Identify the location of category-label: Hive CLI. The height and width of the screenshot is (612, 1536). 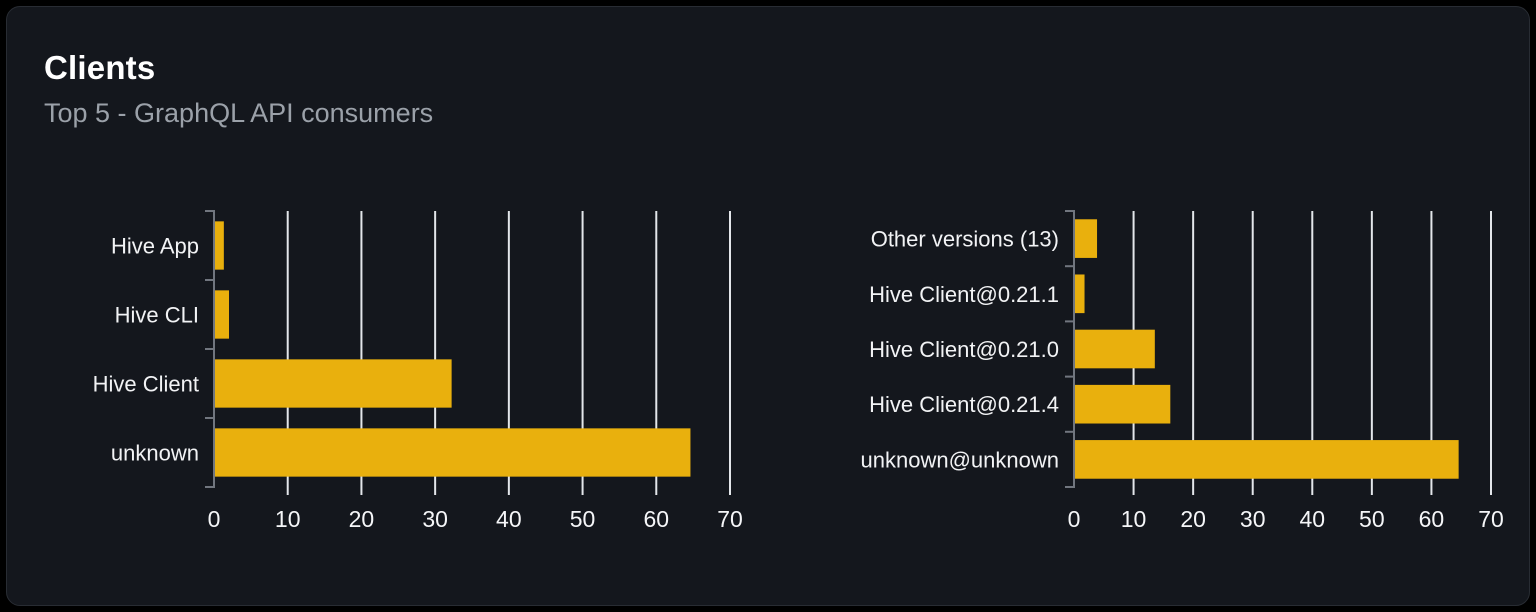
(157, 315).